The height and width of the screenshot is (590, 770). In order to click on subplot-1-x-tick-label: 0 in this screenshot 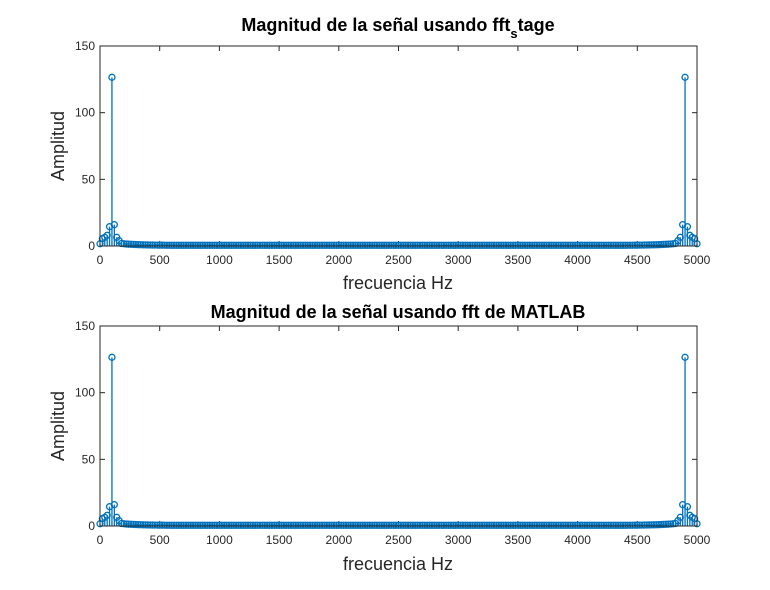, I will do `click(100, 260)`.